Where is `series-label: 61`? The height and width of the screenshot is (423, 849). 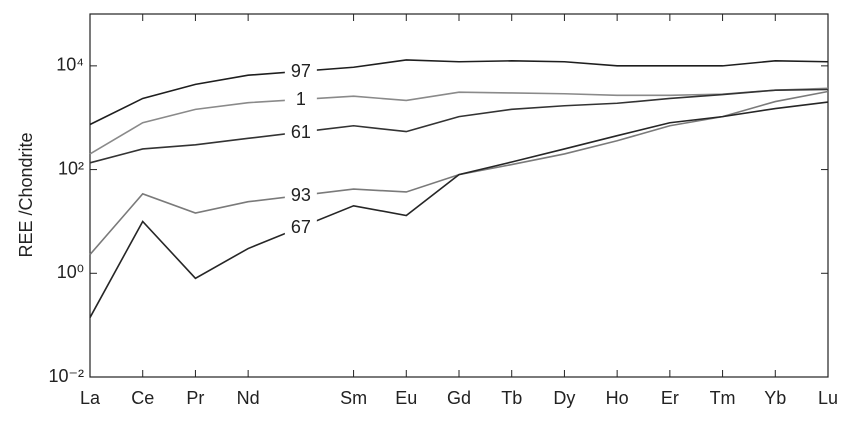
series-label: 61 is located at coordinates (301, 132).